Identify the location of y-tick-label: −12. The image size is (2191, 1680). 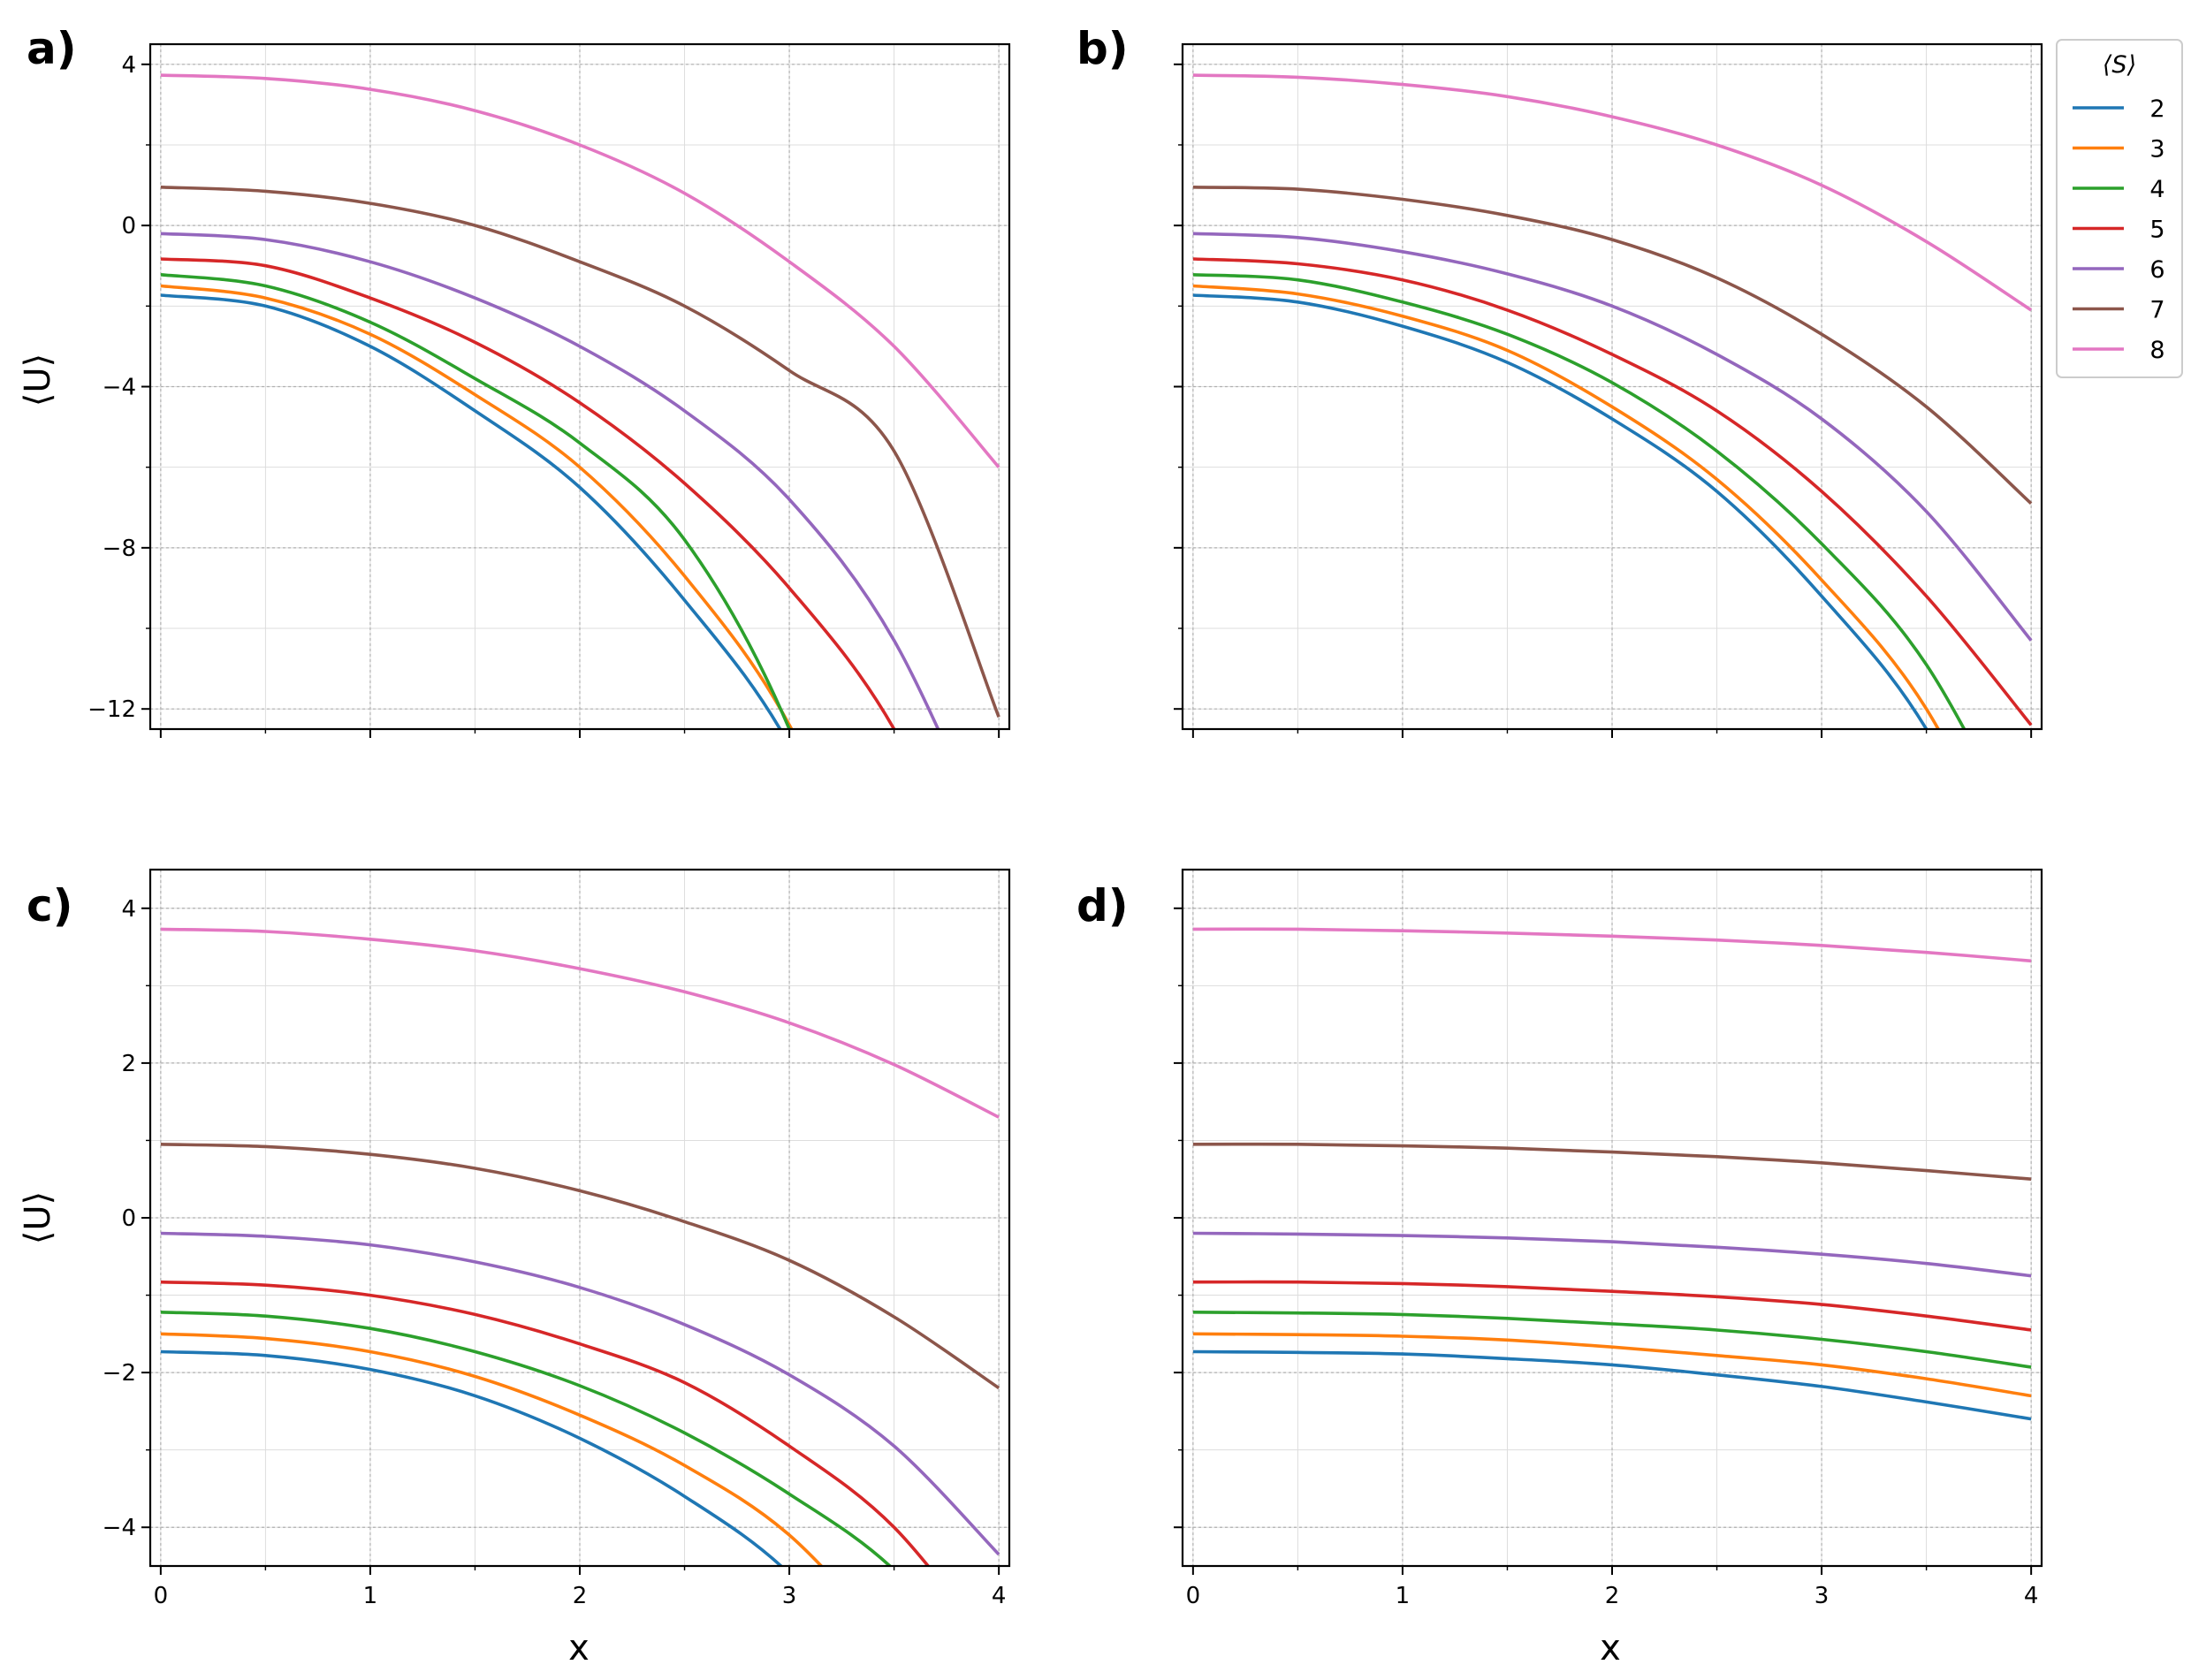
(112, 709).